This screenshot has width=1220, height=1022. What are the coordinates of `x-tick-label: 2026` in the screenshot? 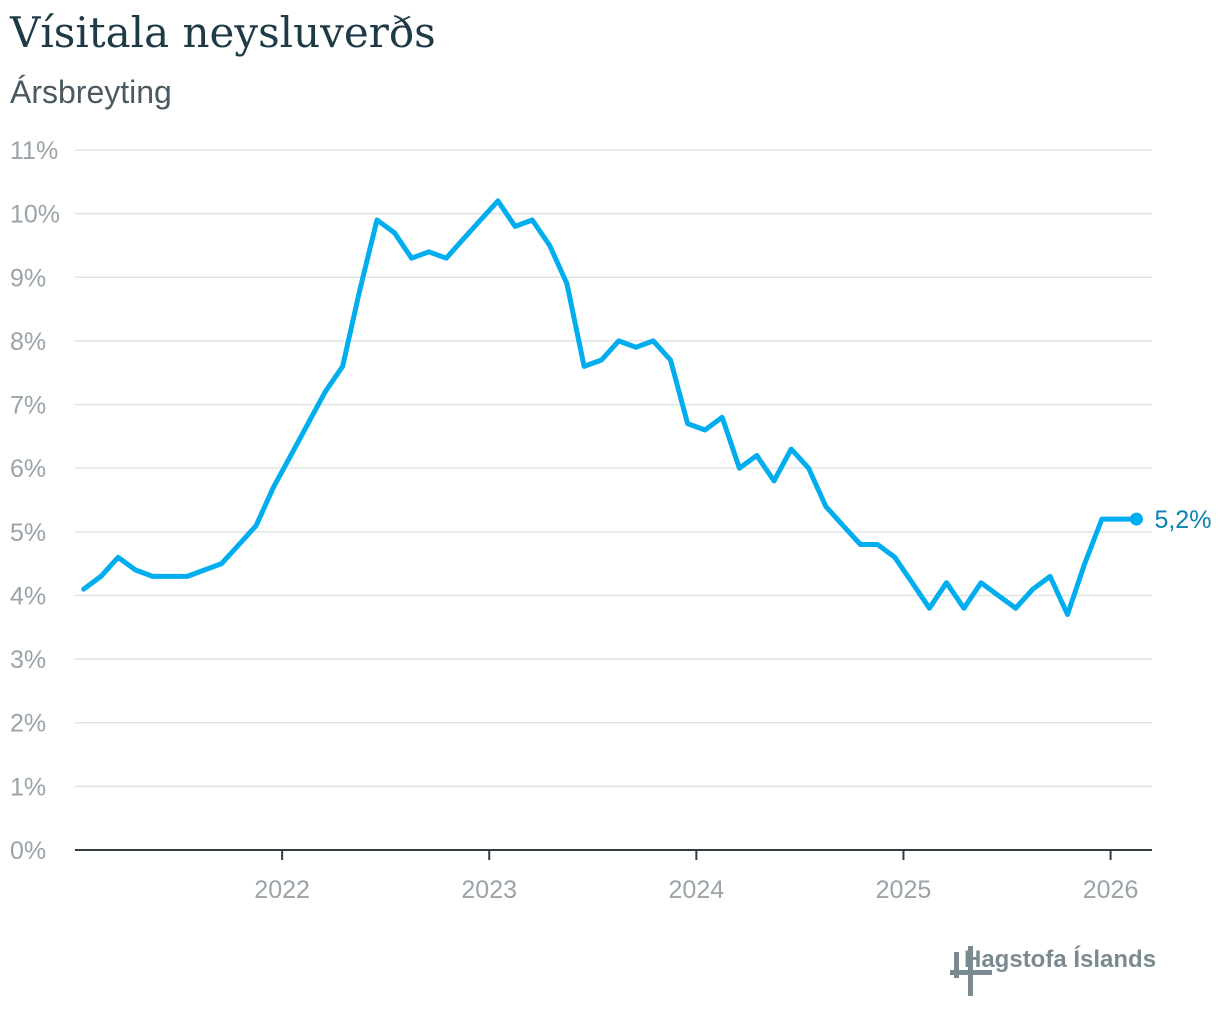 It's located at (1111, 890).